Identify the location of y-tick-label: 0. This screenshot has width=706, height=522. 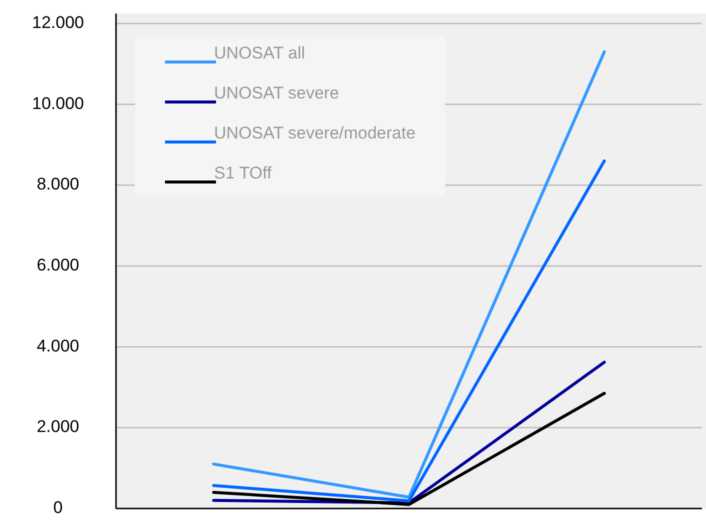
(58, 507).